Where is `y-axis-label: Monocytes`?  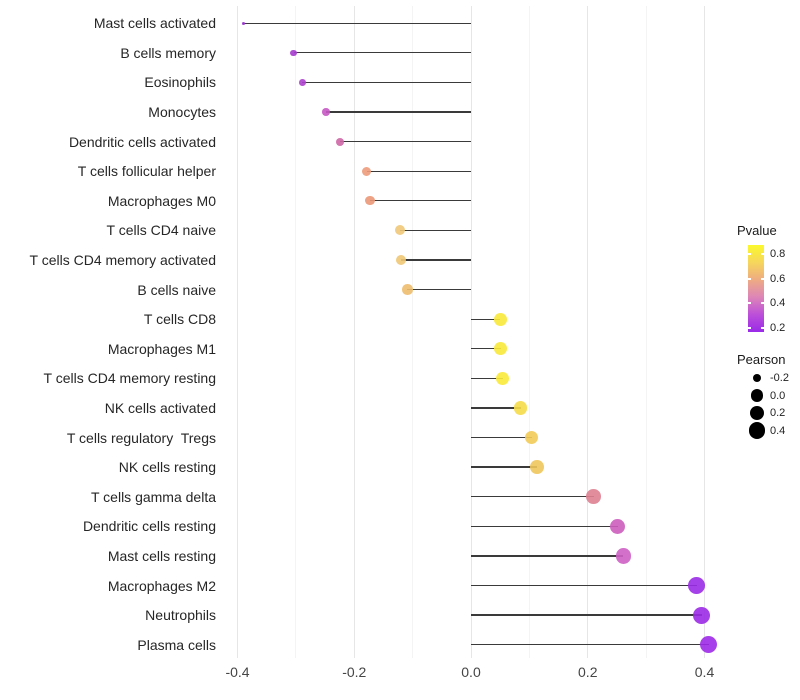 y-axis-label: Monocytes is located at coordinates (182, 111).